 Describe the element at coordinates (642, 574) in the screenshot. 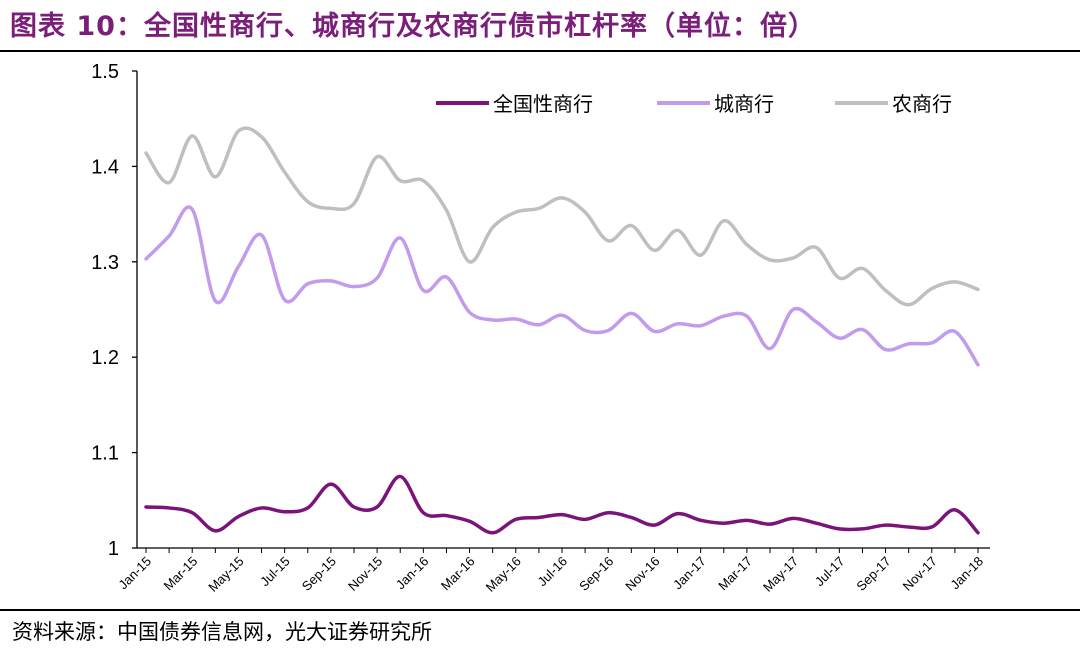

I see `x-tick-label: Nov-16` at that location.